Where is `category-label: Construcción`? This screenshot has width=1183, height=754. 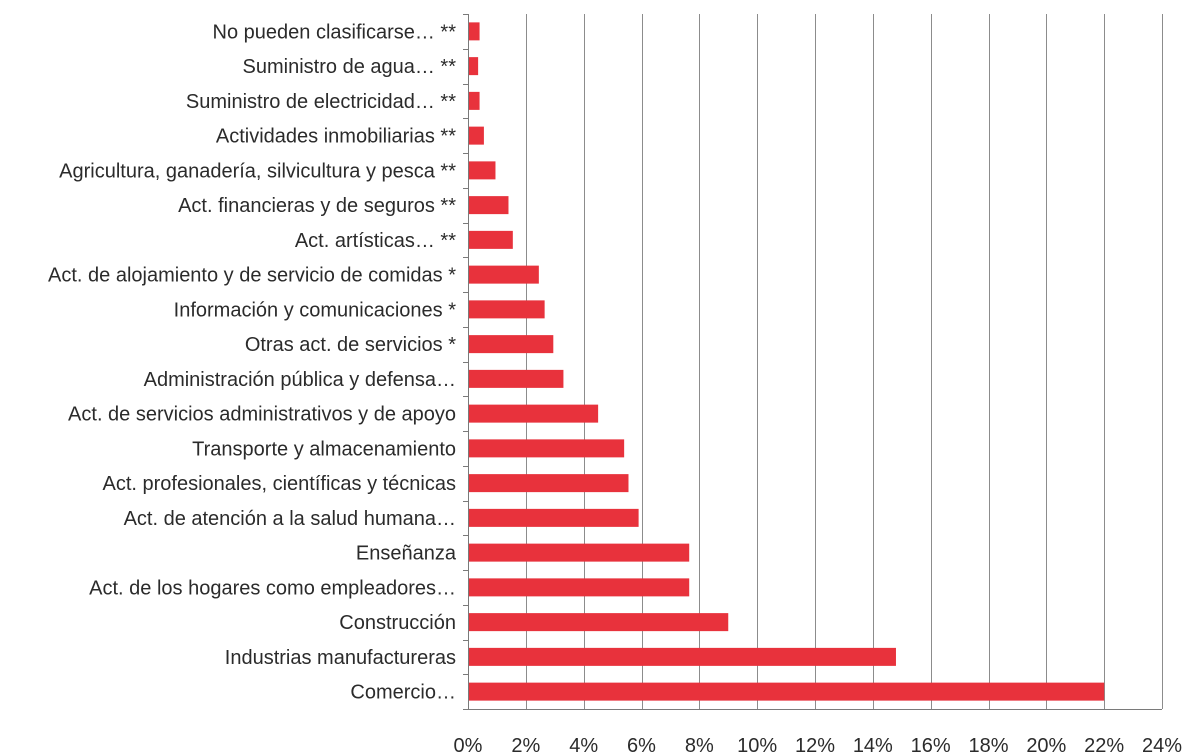
category-label: Construcción is located at coordinates (397, 623).